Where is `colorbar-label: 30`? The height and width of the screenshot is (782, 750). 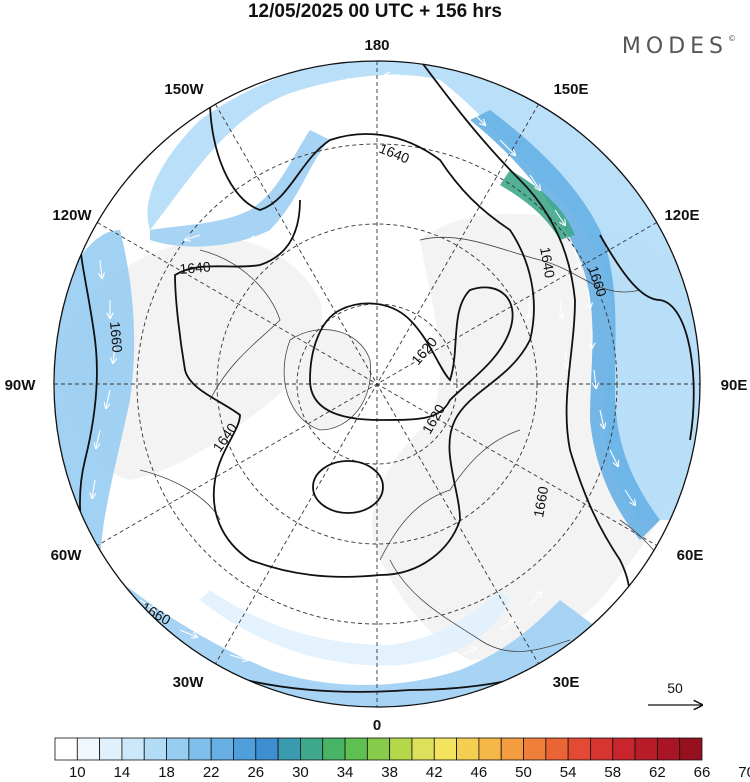 colorbar-label: 30 is located at coordinates (300, 772).